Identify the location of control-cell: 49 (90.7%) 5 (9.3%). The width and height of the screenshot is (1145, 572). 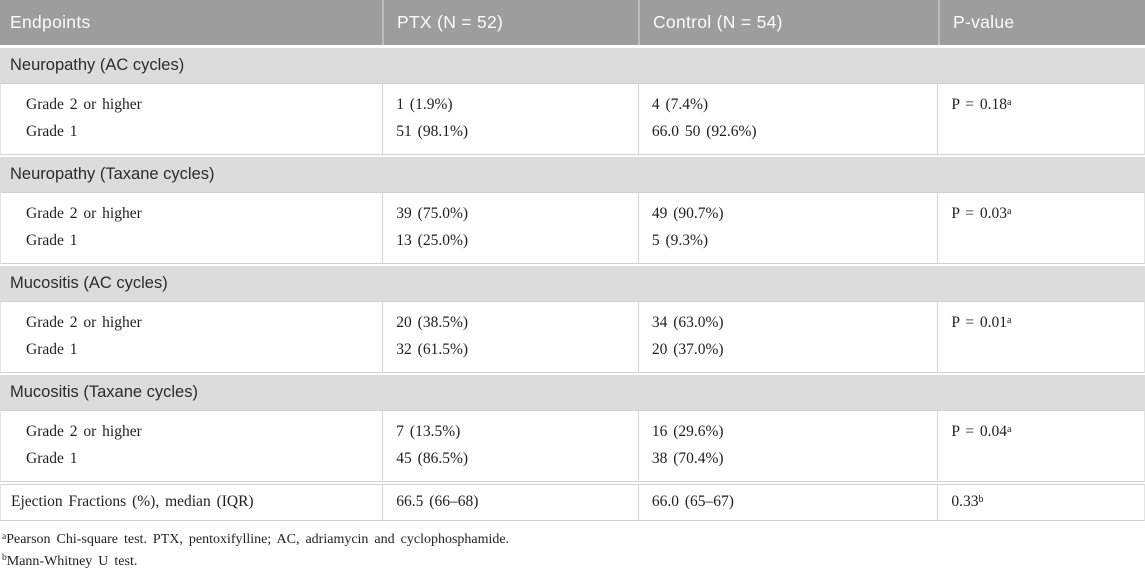
(787, 228).